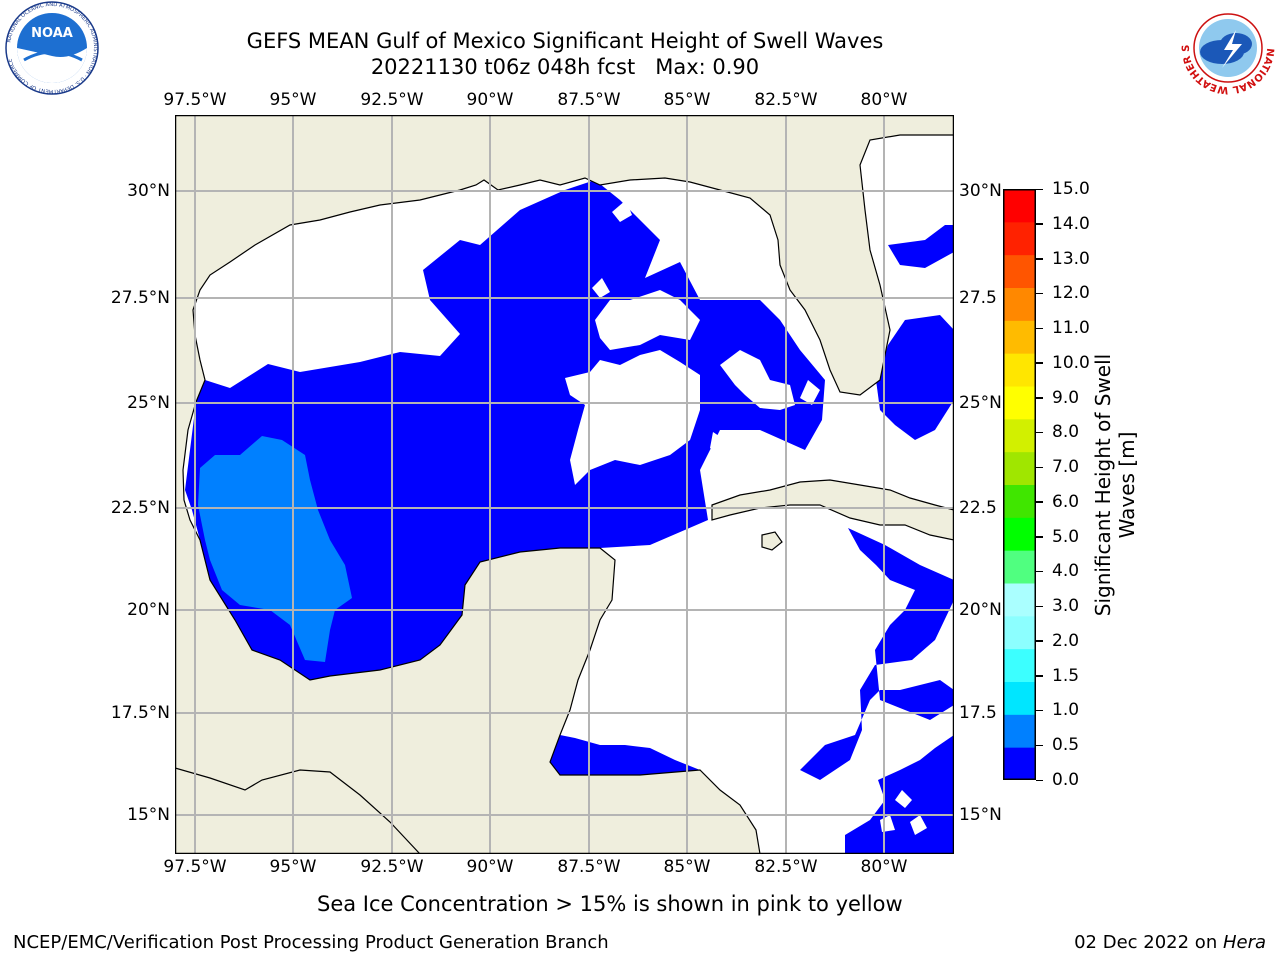 The width and height of the screenshot is (1280, 960). Describe the element at coordinates (786, 100) in the screenshot. I see `lon-tick-top: 82.5°W` at that location.